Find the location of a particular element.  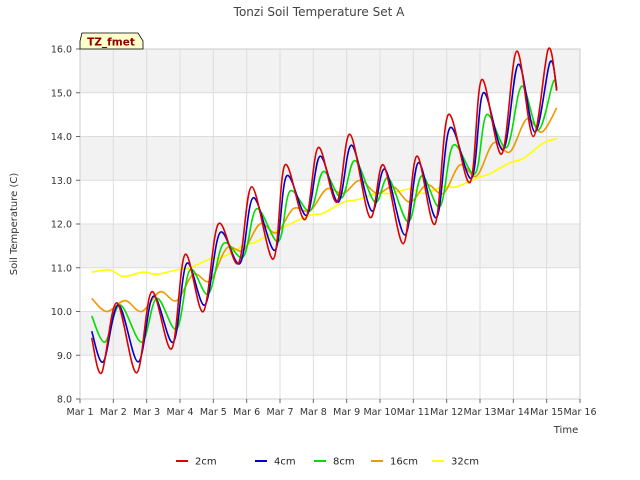

y-tick-label: 15.0 is located at coordinates (61, 93).